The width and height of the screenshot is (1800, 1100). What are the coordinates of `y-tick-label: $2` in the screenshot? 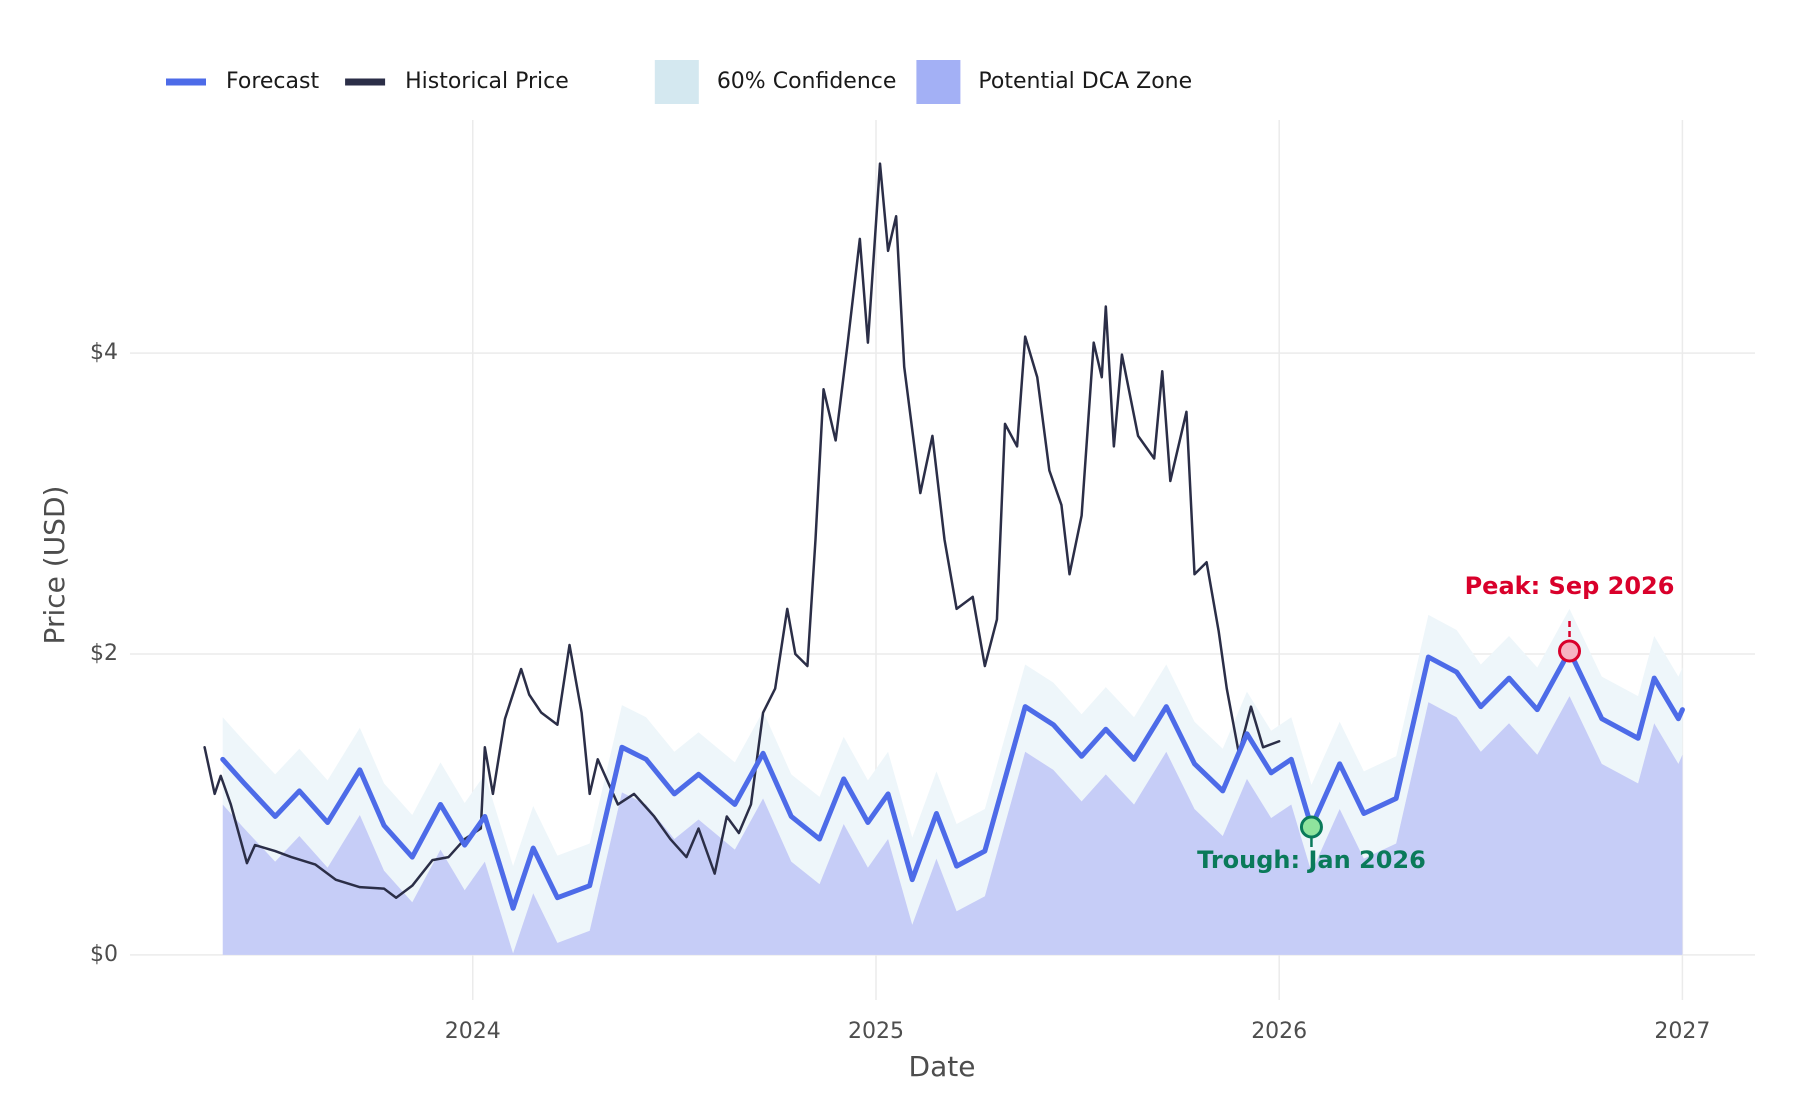 It's located at (104, 653).